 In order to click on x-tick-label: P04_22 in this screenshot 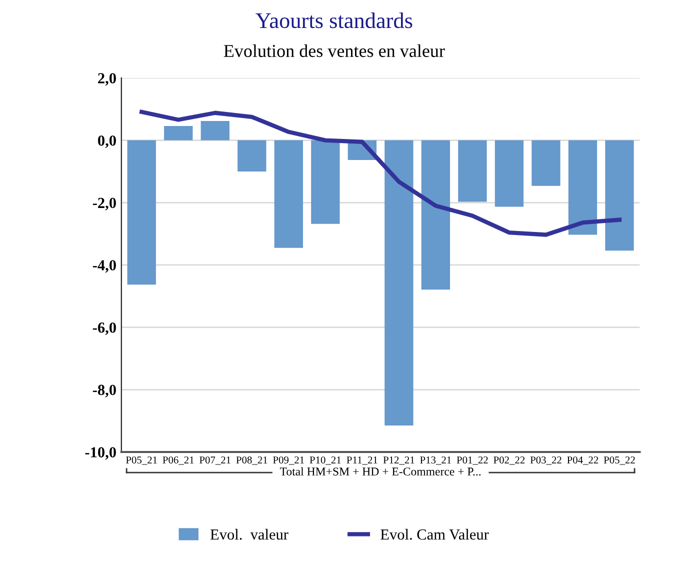, I will do `click(582, 460)`.